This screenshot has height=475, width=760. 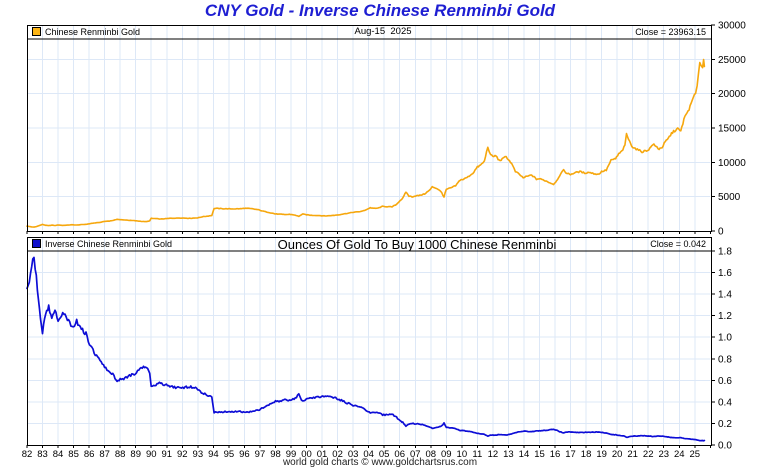 I want to click on svg-text: 99, so click(x=291, y=454).